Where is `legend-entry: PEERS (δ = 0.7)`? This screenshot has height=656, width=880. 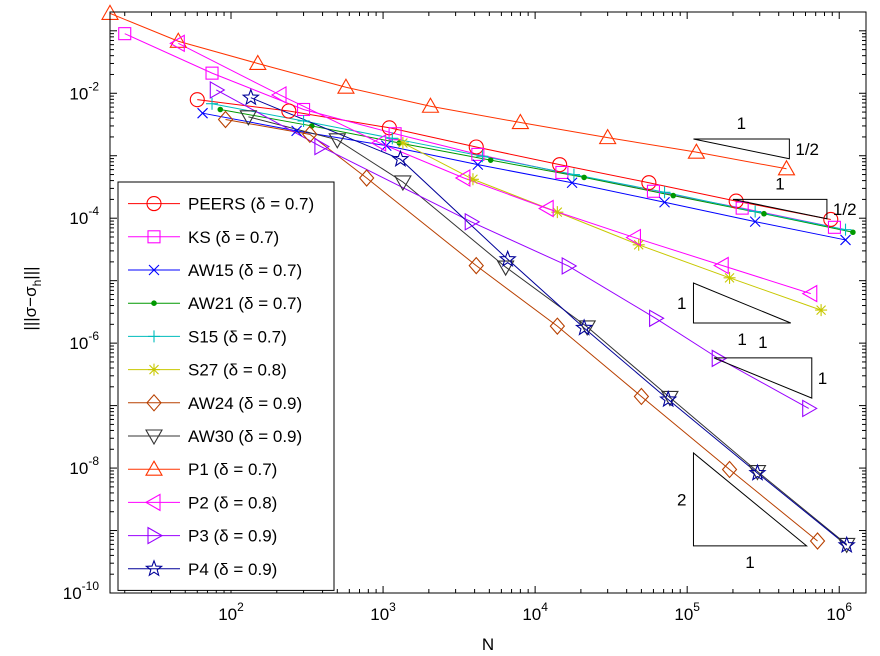
legend-entry: PEERS (δ = 0.7) is located at coordinates (251, 204).